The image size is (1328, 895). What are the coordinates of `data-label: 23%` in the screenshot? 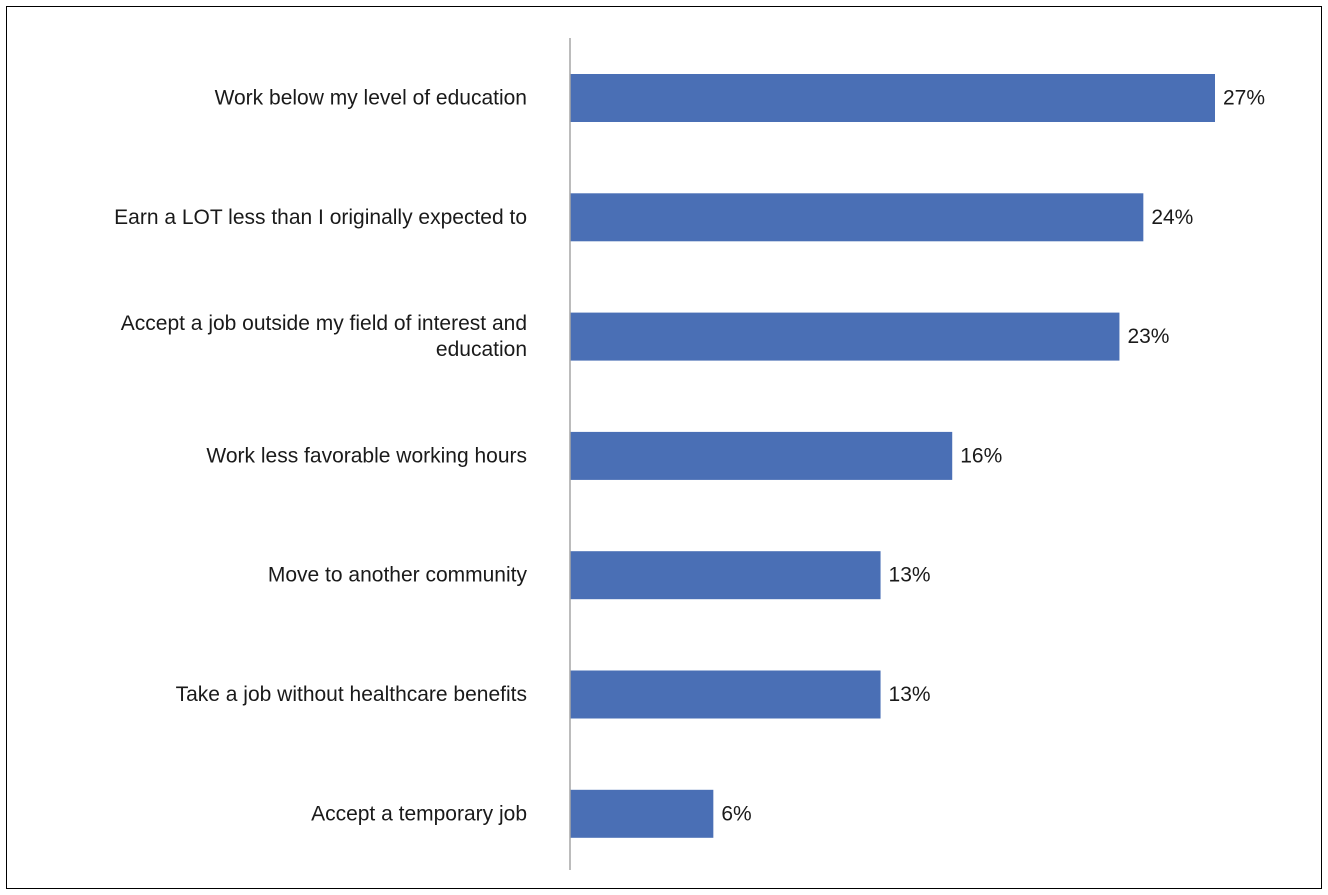 It's located at (1148, 336).